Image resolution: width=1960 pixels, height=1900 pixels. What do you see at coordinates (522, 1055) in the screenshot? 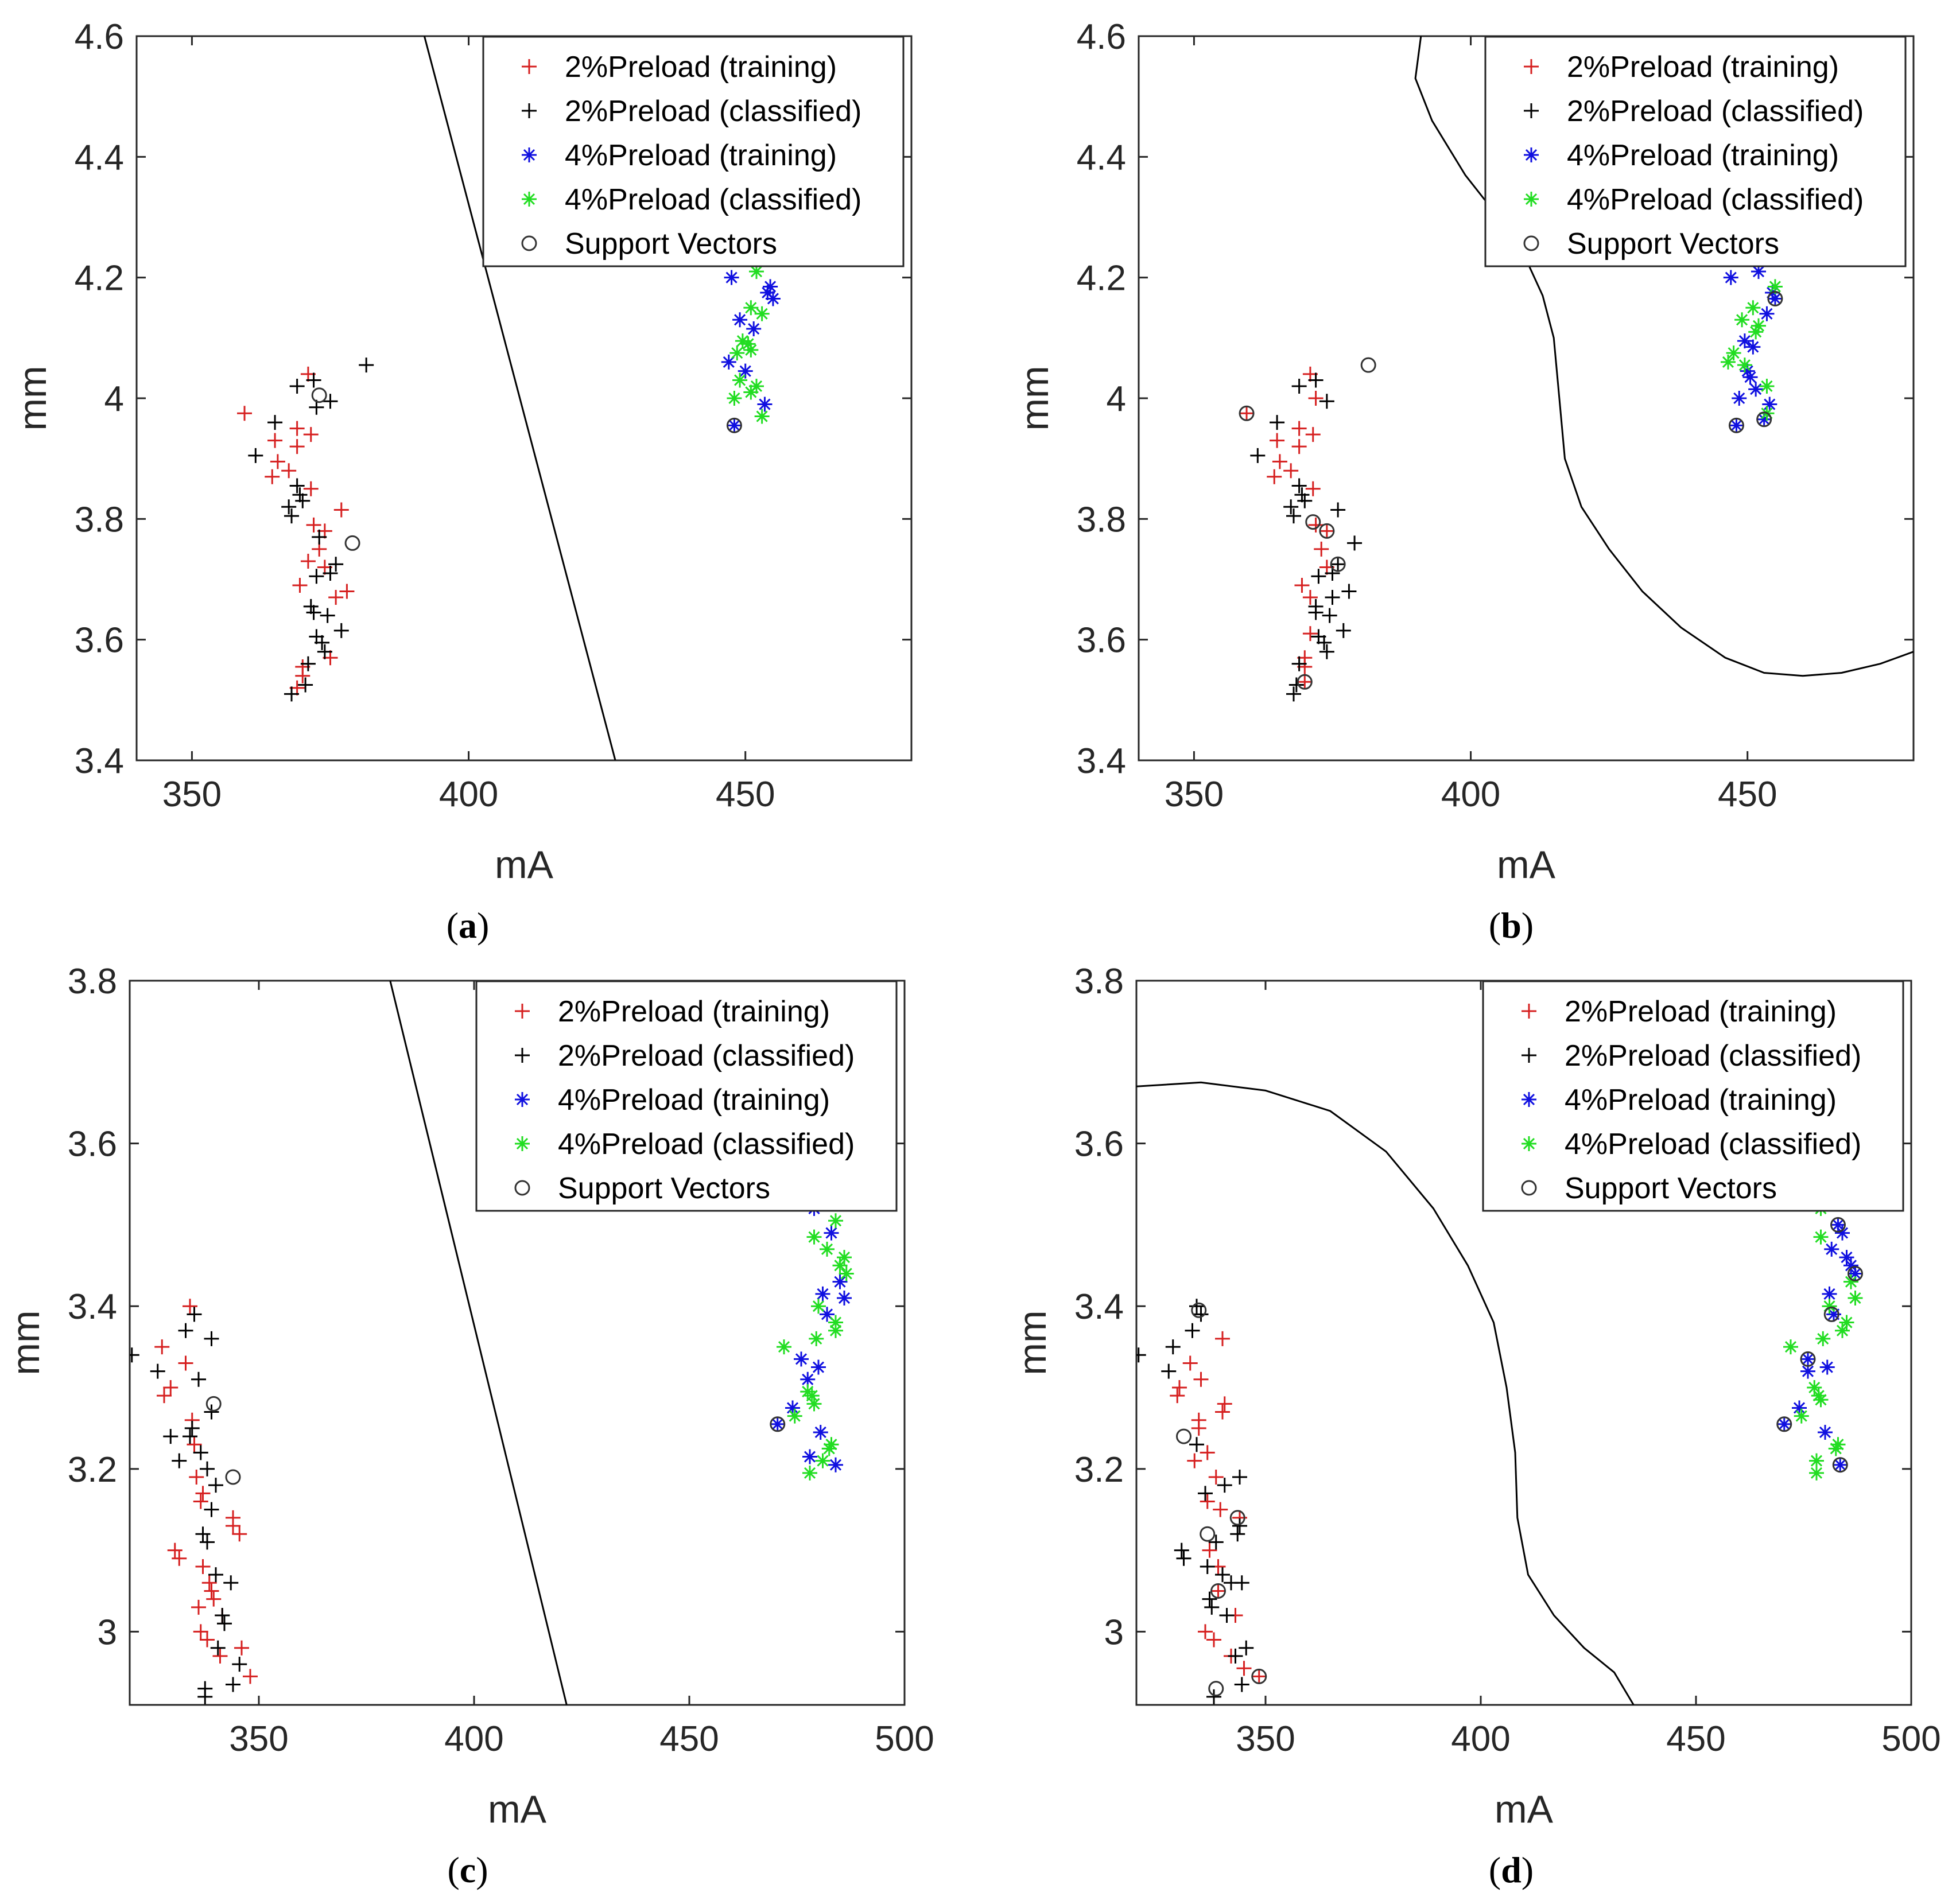
I see `legend-plus-black-icon` at bounding box center [522, 1055].